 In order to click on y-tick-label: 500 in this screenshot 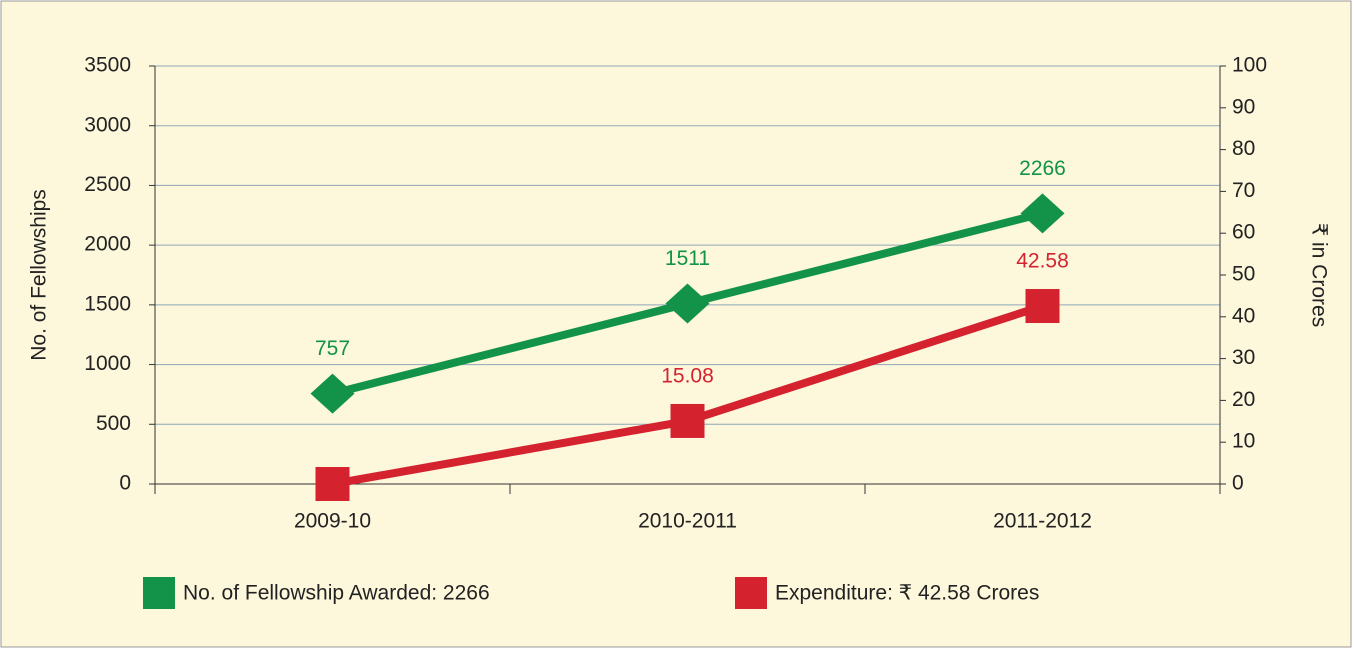, I will do `click(113, 423)`.